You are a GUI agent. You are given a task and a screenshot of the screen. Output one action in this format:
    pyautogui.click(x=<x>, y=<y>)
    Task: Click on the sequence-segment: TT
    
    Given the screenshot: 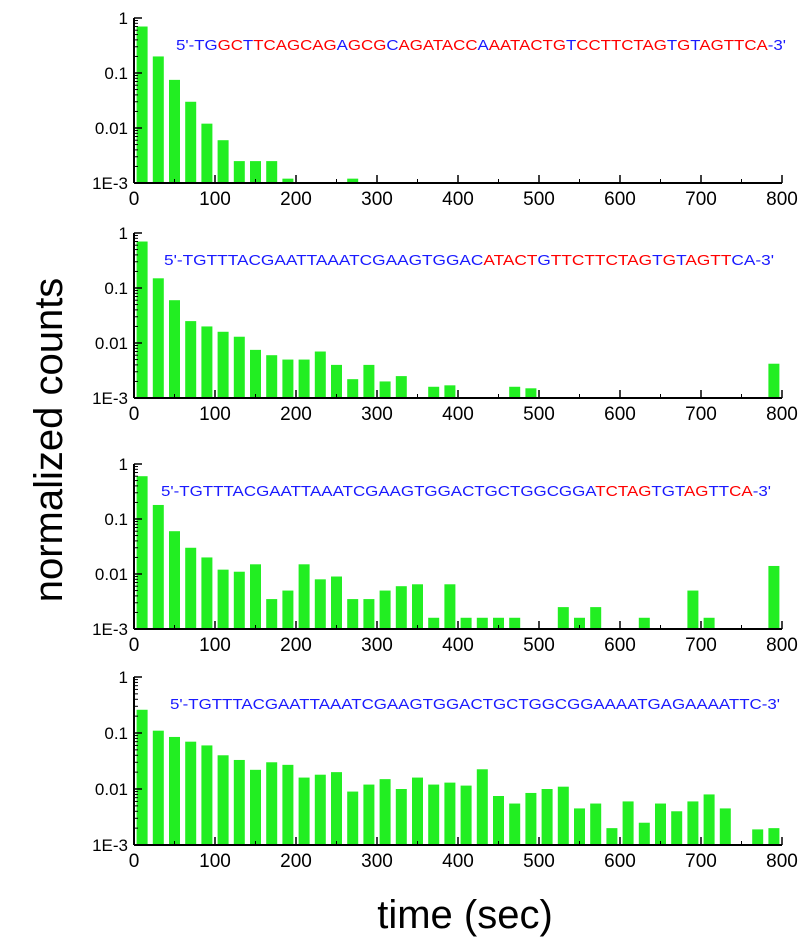 What is the action you would take?
    pyautogui.click(x=718, y=492)
    